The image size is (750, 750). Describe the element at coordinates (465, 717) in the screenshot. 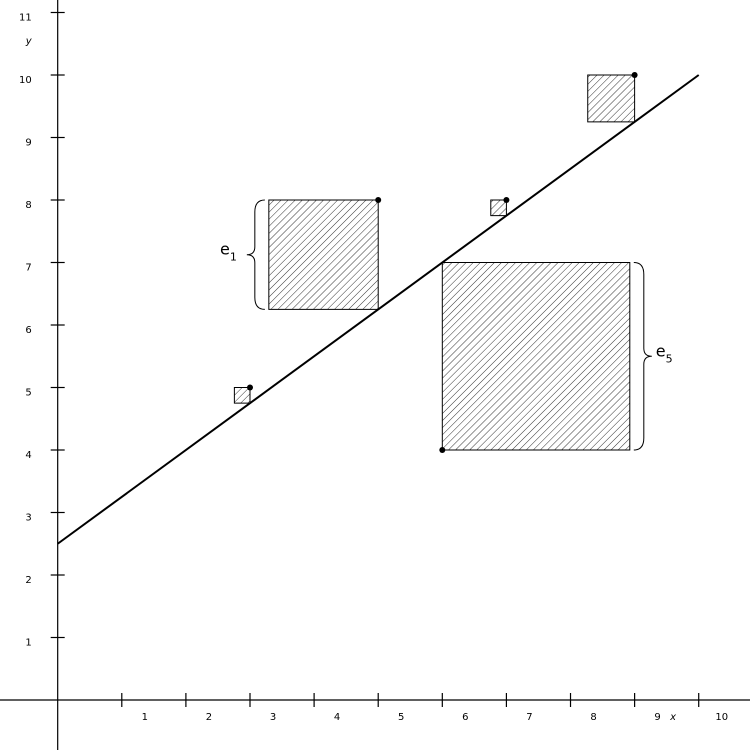

I see `x-tick-label: 6` at that location.